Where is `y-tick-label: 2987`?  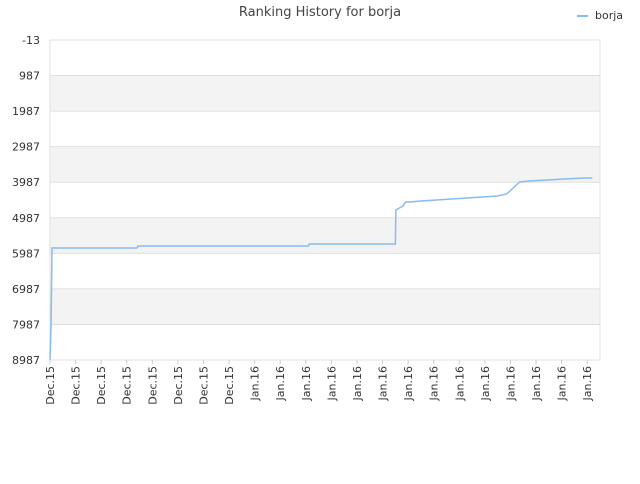 y-tick-label: 2987 is located at coordinates (26, 147).